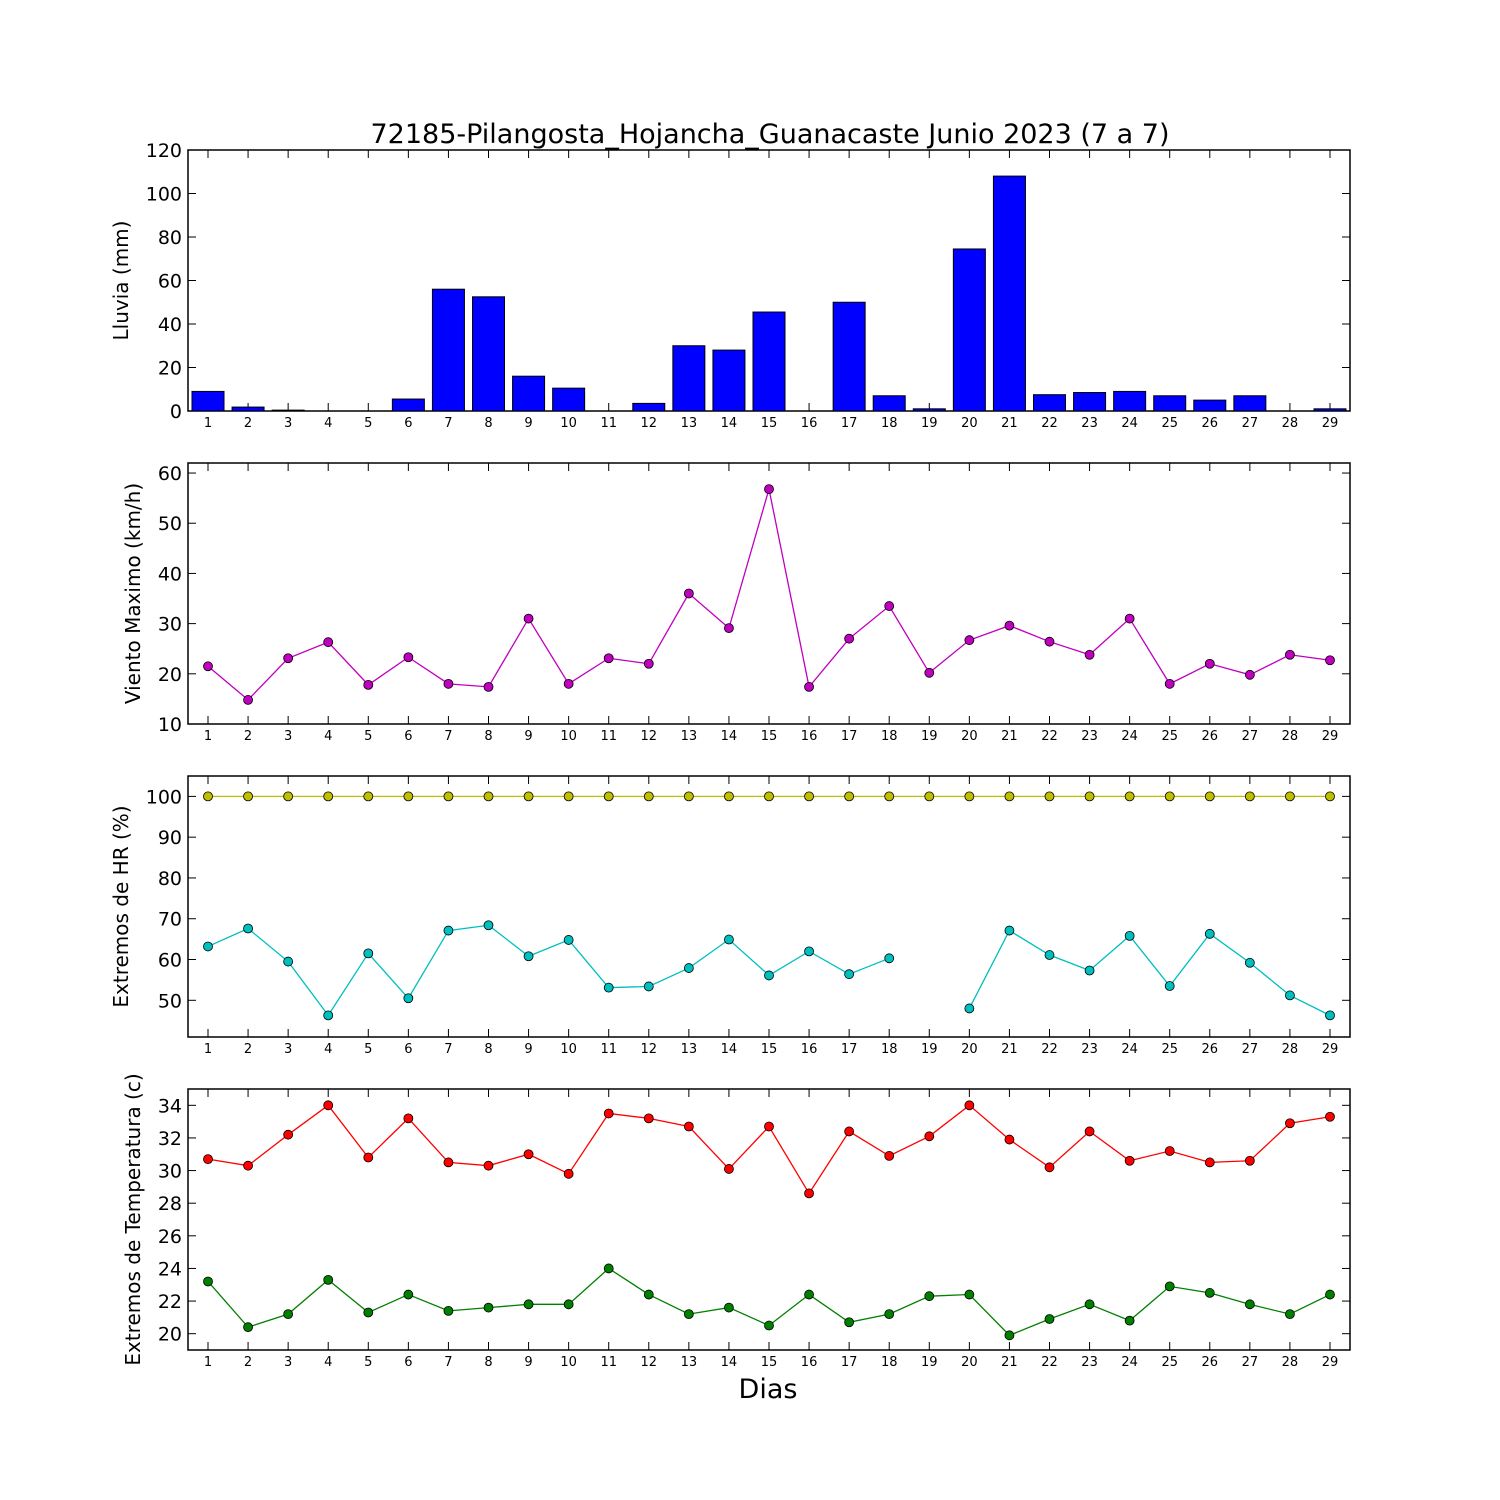 This screenshot has height=1500, width=1500. Describe the element at coordinates (248, 423) in the screenshot. I see `x-tick-label: 2` at that location.